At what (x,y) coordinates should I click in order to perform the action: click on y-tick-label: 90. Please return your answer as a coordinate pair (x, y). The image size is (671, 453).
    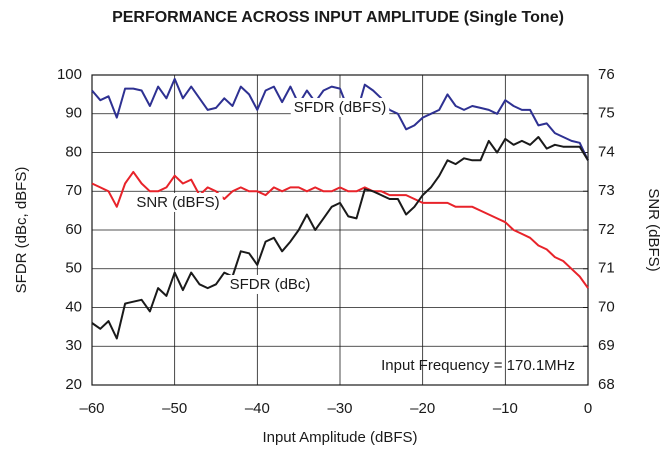
    Looking at the image, I should click on (73, 113).